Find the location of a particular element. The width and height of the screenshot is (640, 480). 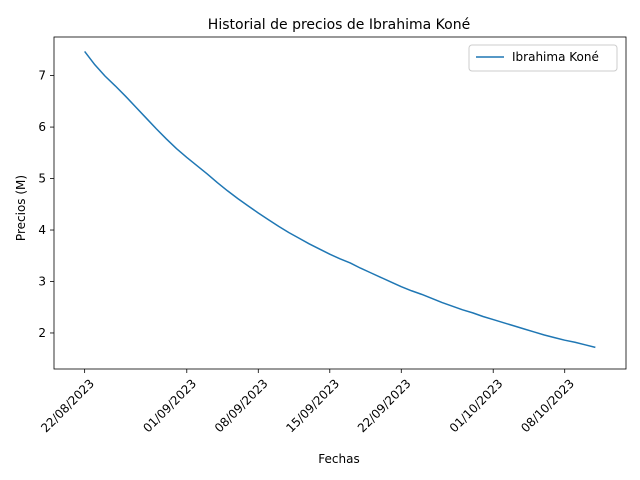

legend: Ibrahima Koné is located at coordinates (543, 58).